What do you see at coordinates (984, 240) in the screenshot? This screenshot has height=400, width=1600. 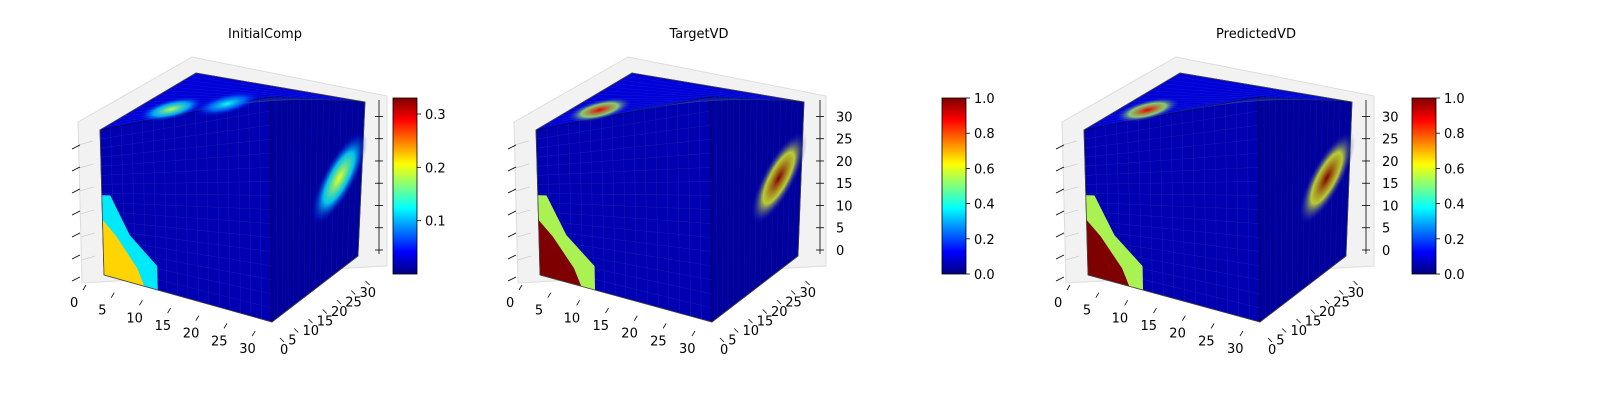 I see `colorbar-tick-label: 0.2` at bounding box center [984, 240].